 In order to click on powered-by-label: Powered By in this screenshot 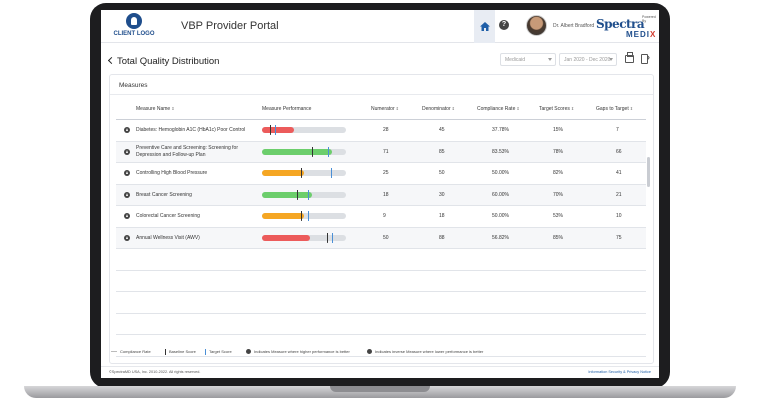, I will do `click(649, 19)`.